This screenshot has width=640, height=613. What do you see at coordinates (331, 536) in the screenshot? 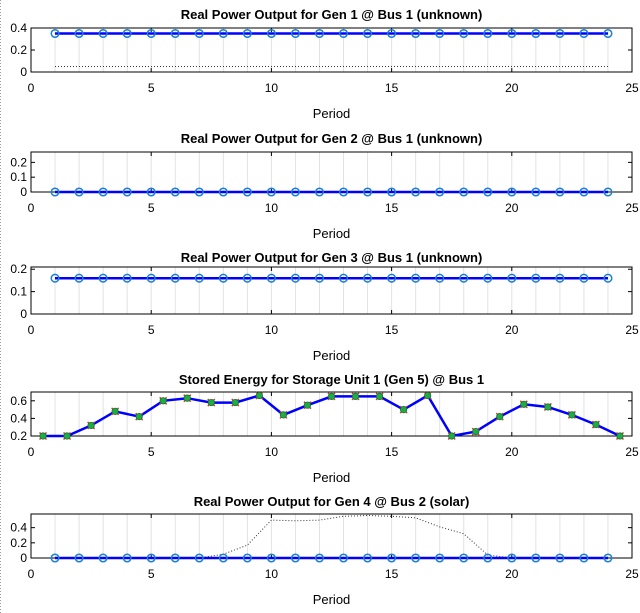
I see `dotted-line` at bounding box center [331, 536].